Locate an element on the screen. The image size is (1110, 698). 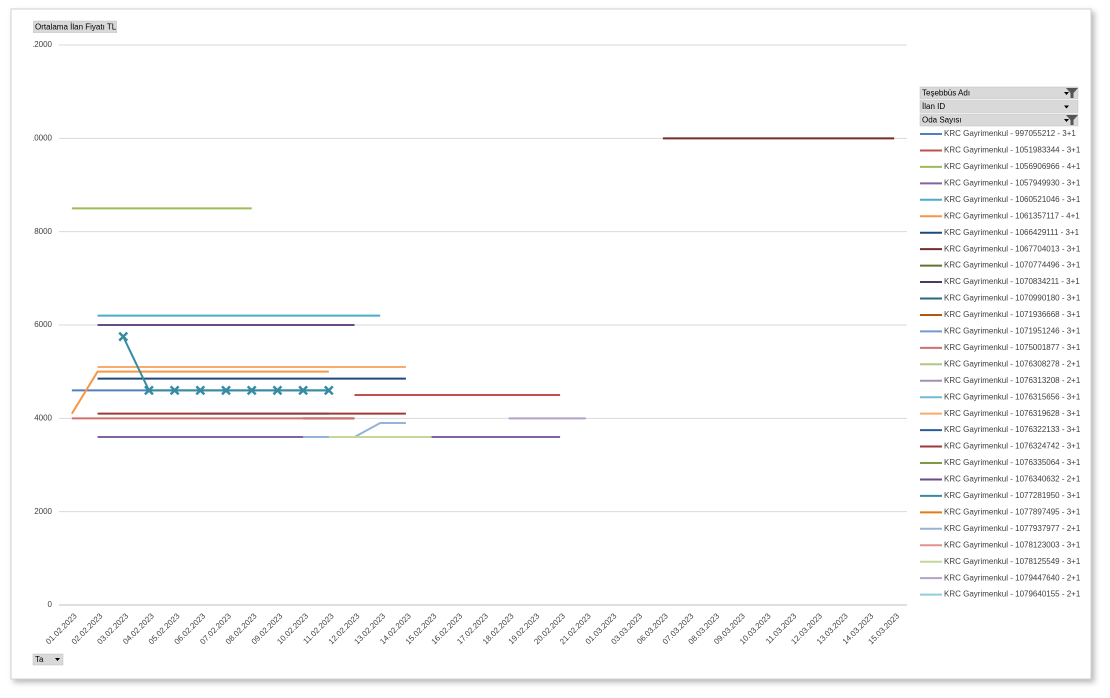
legend-label: KRC Gayrimenkul - 1076308278 - 2+1 is located at coordinates (1012, 363).